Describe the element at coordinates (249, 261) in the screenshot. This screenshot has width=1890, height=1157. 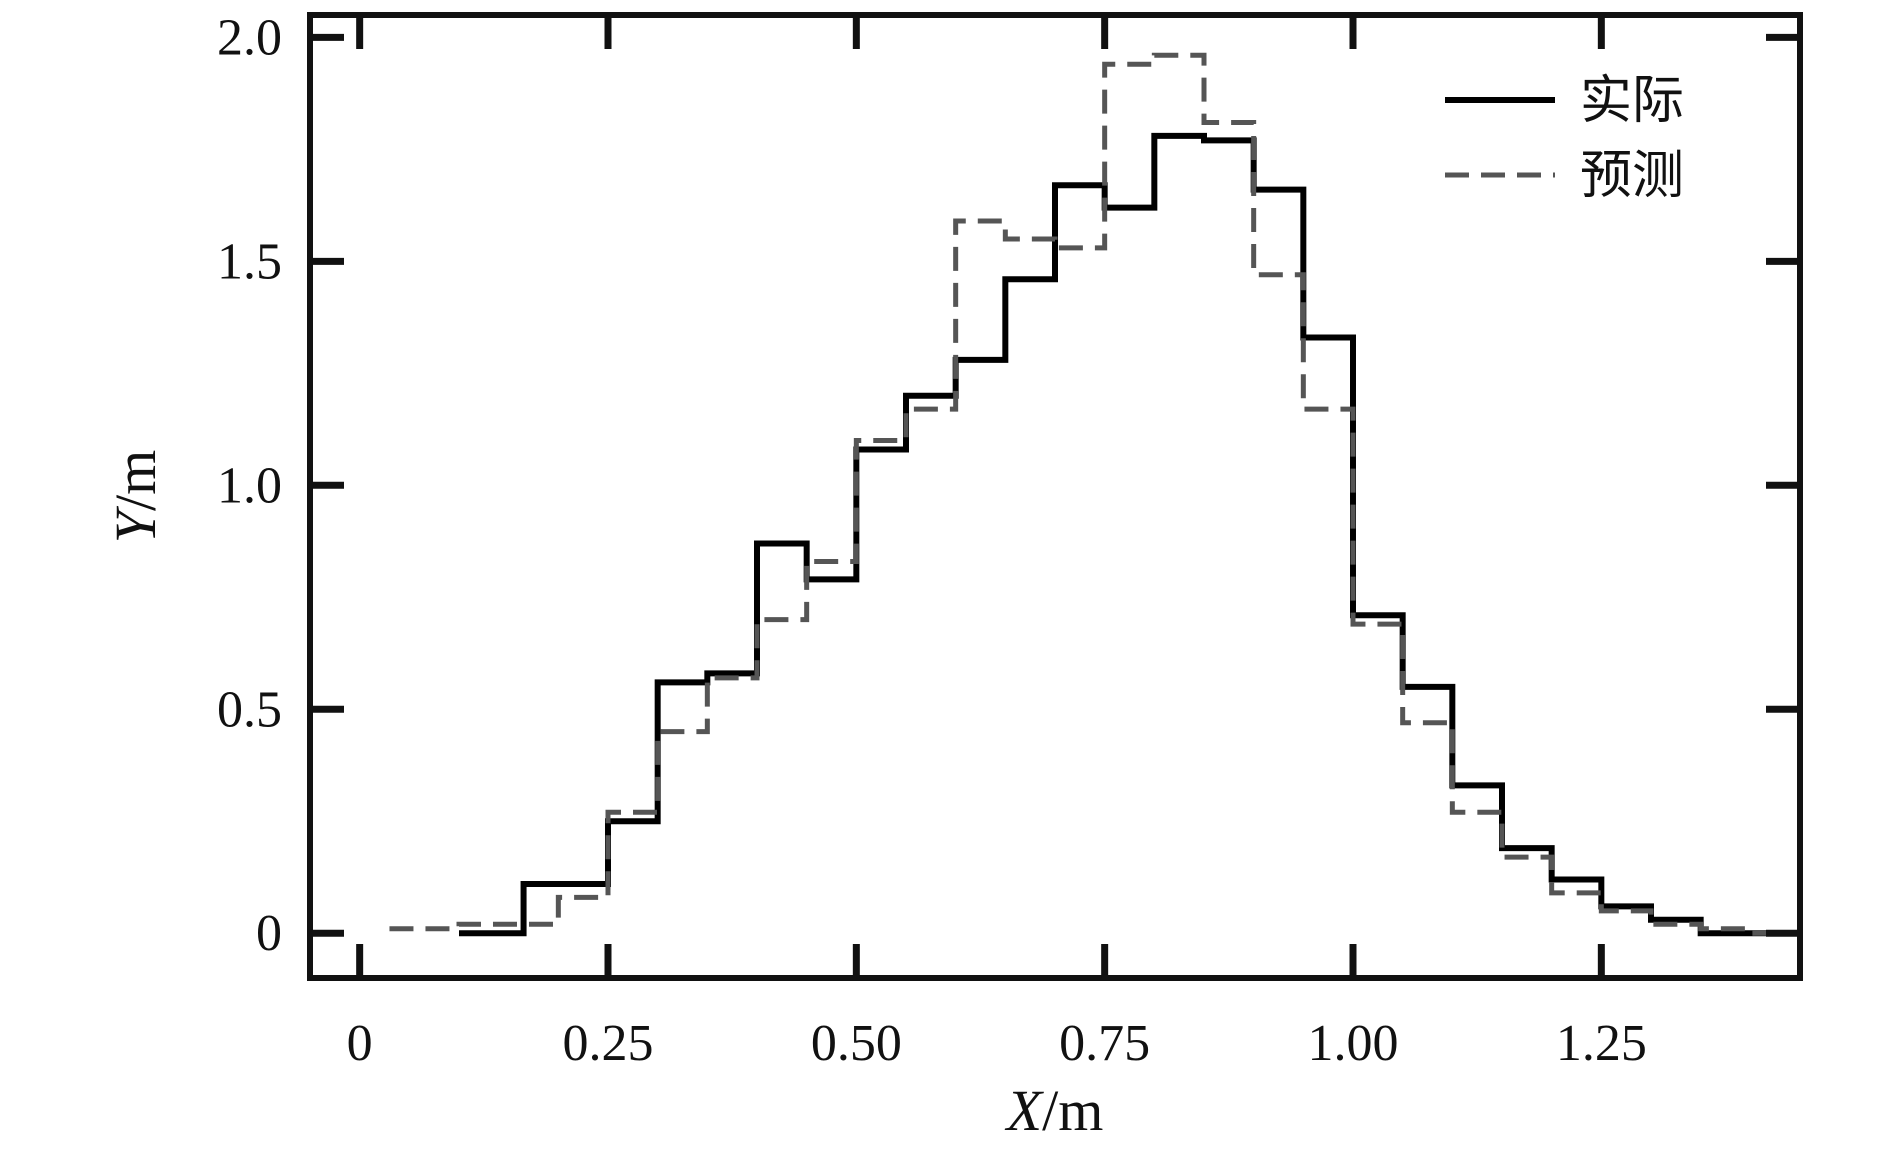
I see `y-tick-label-3: 1.5` at that location.